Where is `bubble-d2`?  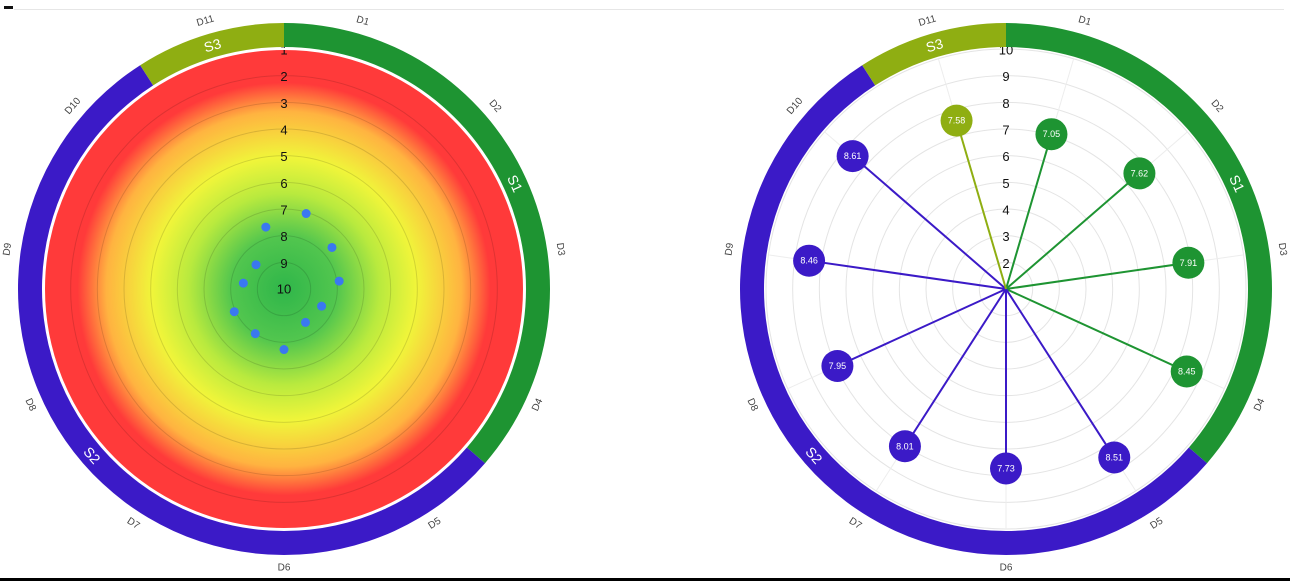
bubble-d2 is located at coordinates (1139, 173).